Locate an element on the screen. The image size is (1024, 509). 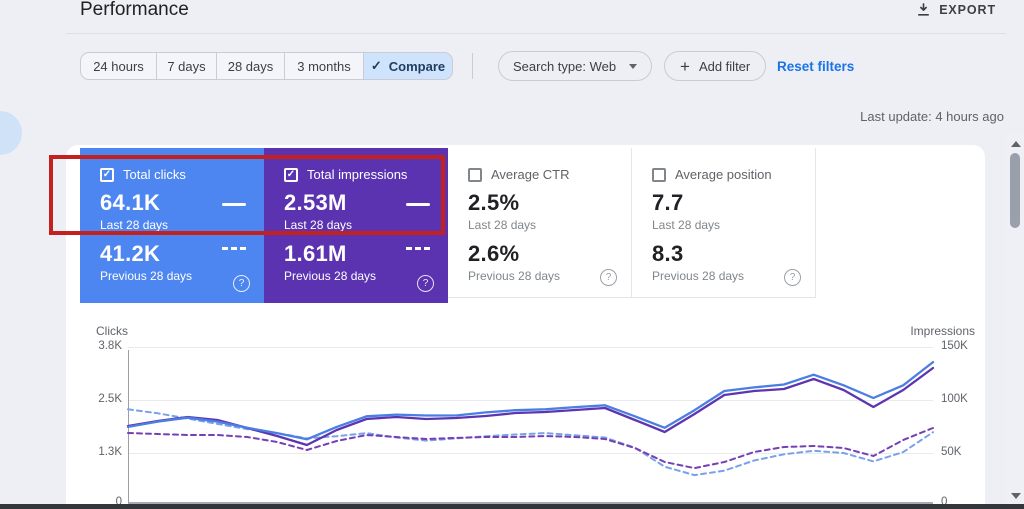
card-current-value: 64.1K is located at coordinates (130, 202).